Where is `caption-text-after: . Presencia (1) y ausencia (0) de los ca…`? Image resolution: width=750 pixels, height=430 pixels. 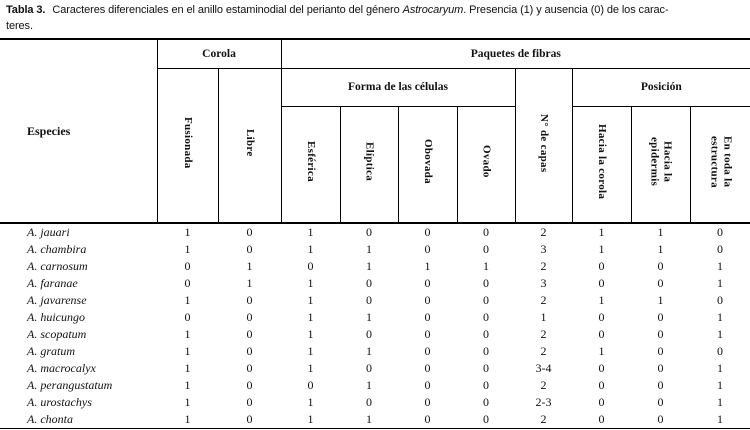 caption-text-after: . Presencia (1) y ausencia (0) de los ca… is located at coordinates (566, 10).